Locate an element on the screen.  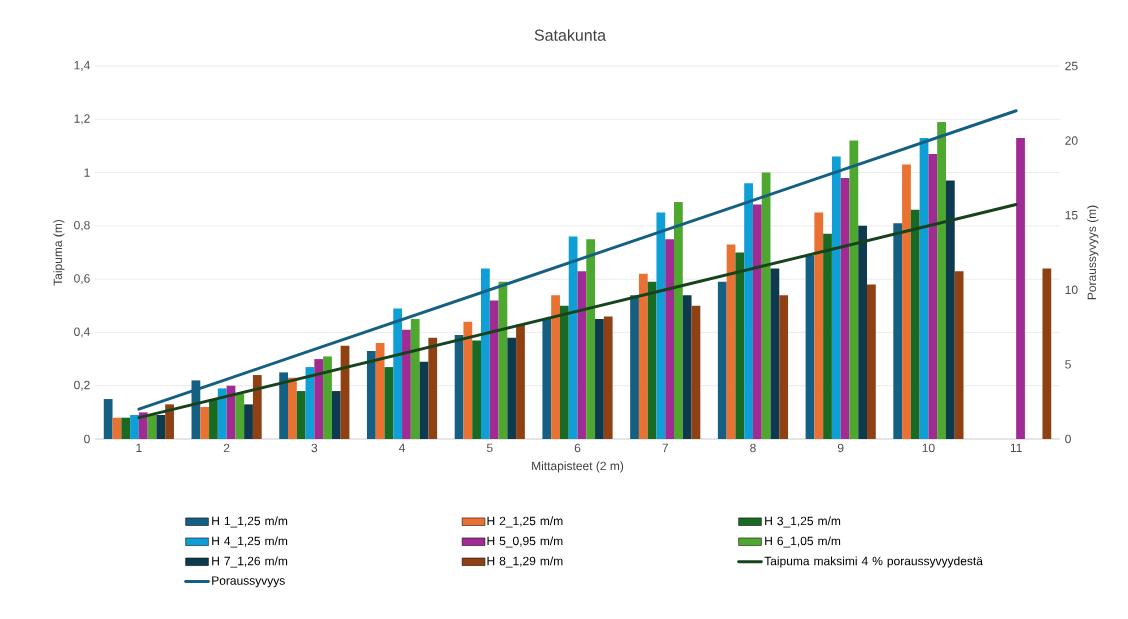
x-tick-label: 10 is located at coordinates (928, 448).